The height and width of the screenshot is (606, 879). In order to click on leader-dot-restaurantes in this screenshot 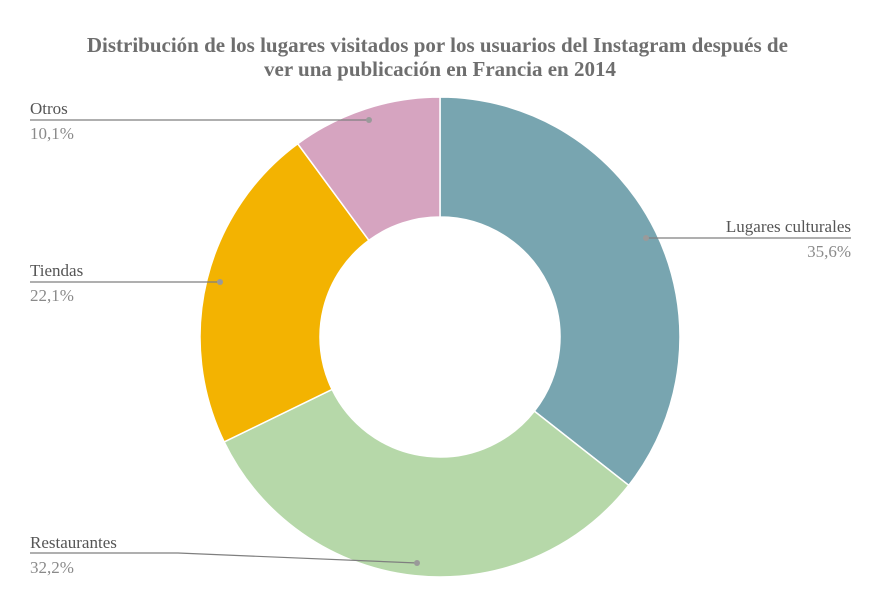, I will do `click(417, 563)`.